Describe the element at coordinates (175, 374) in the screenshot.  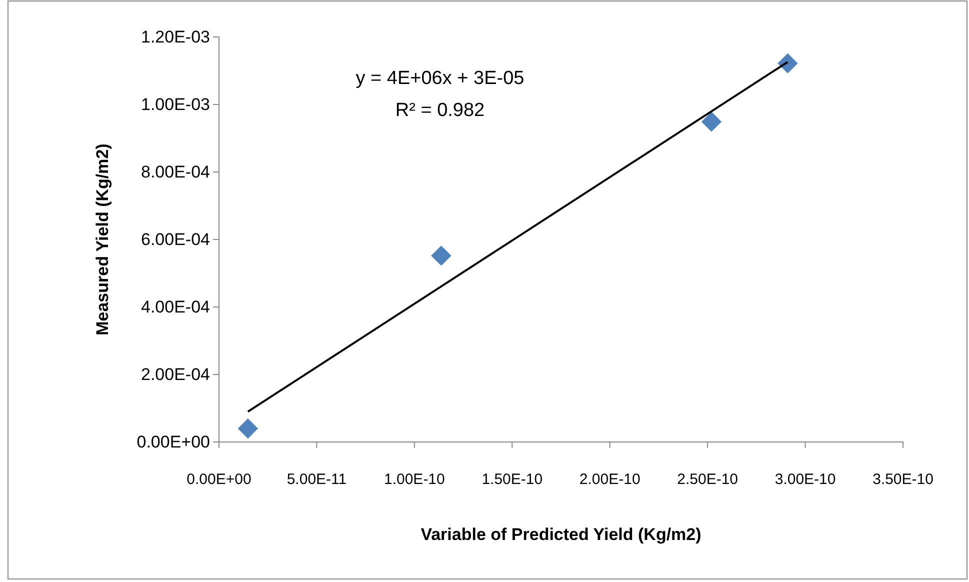
I see `y-tick-label: 2.00E-04` at that location.